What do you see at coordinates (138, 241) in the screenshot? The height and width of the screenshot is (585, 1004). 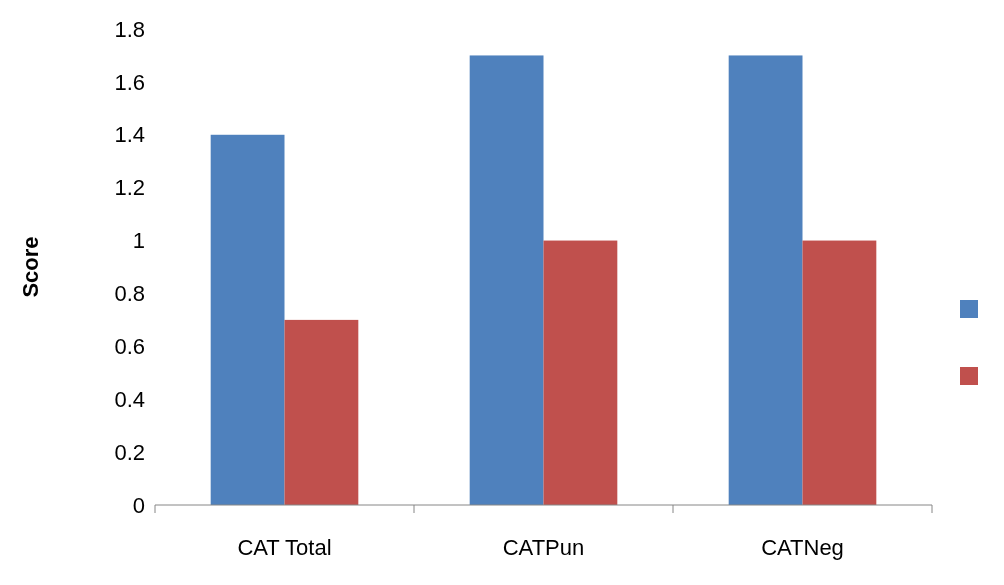 I see `y-tick-label: 1` at bounding box center [138, 241].